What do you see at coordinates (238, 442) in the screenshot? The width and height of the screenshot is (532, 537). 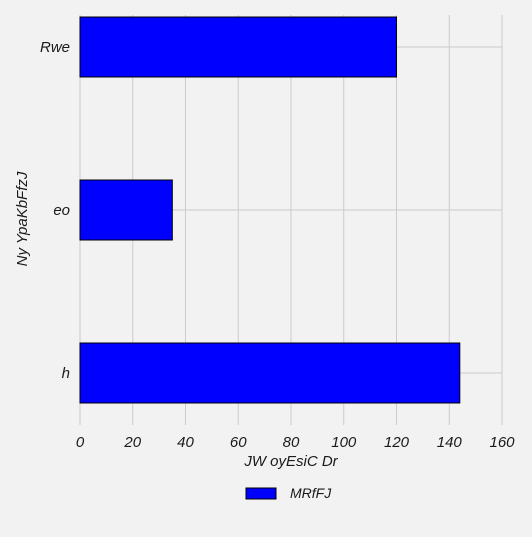 I see `x-tick-label-3: 60` at bounding box center [238, 442].